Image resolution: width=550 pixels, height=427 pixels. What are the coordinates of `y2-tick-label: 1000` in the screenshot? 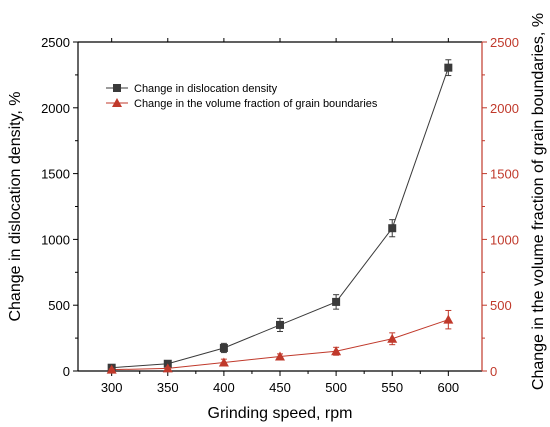 It's located at (504, 239).